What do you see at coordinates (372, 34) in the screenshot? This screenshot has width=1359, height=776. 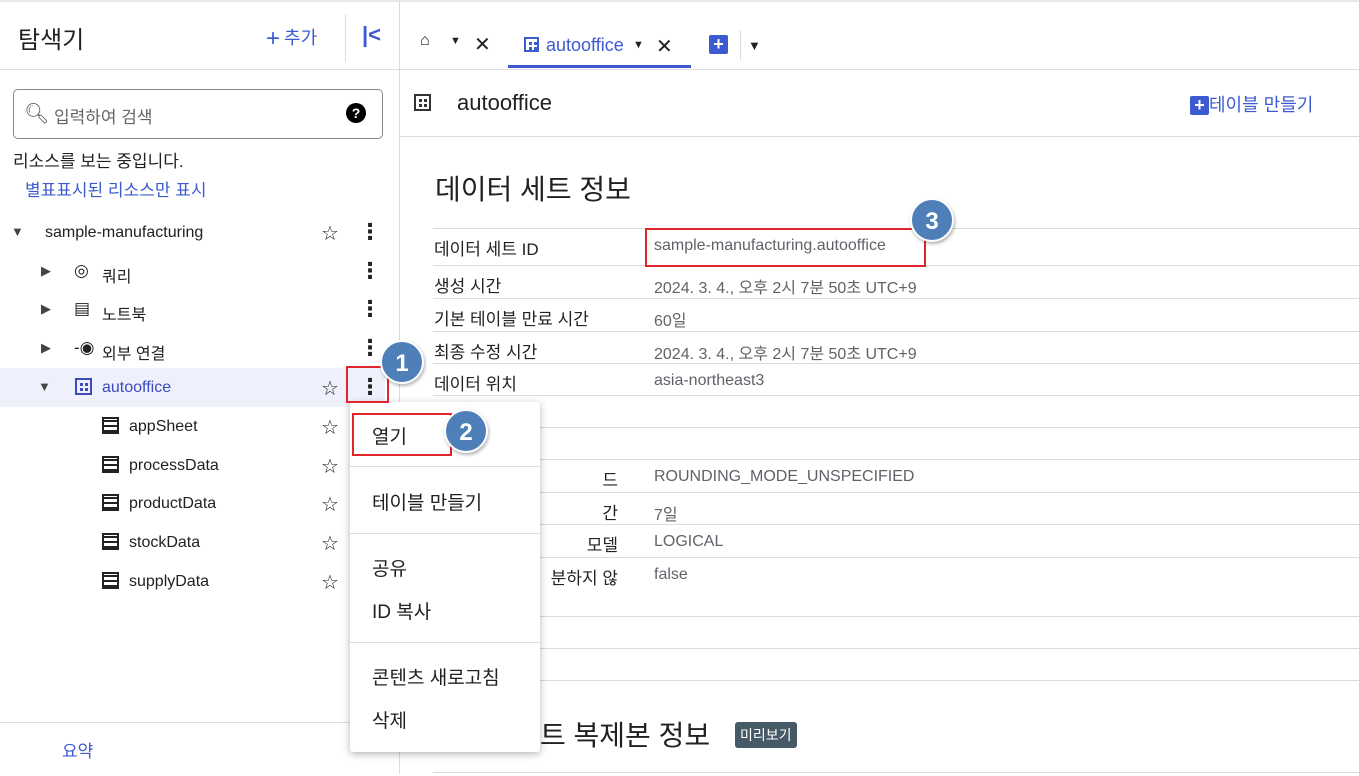 I see `collapse-panel-icon: |<` at bounding box center [372, 34].